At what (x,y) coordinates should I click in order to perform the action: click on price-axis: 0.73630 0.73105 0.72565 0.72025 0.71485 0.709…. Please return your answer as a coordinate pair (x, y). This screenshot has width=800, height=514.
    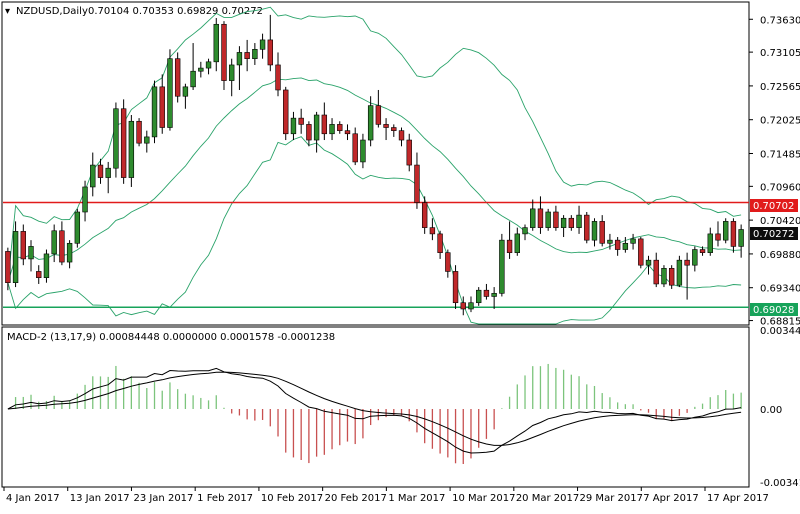
    Looking at the image, I should click on (774, 171).